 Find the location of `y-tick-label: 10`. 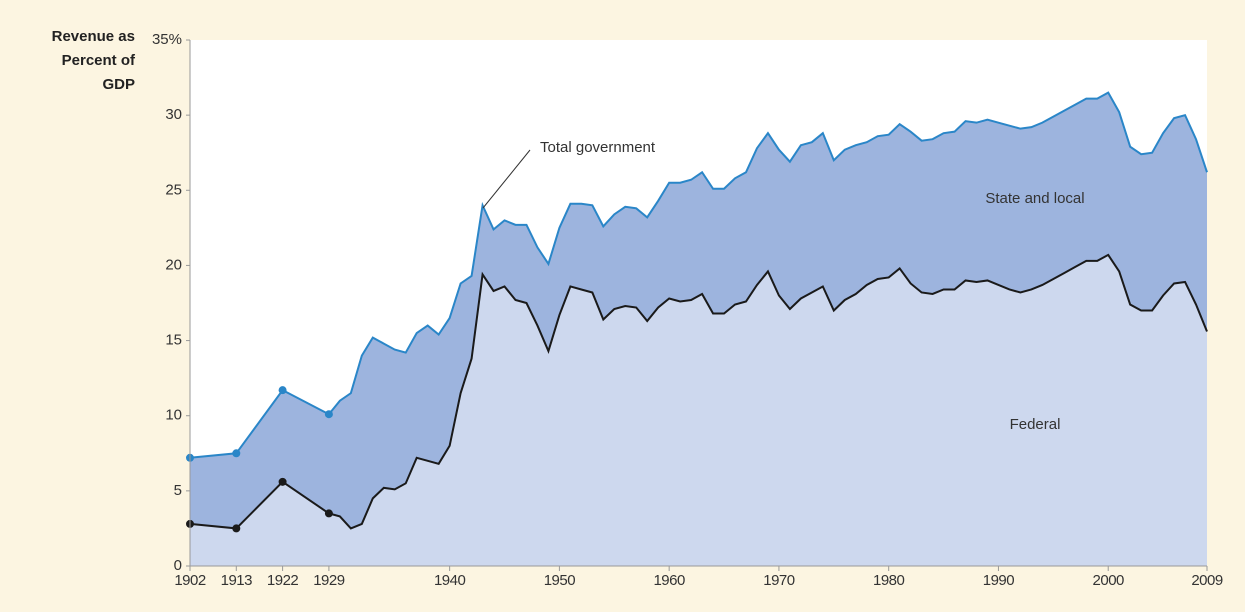

y-tick-label: 10 is located at coordinates (173, 415).